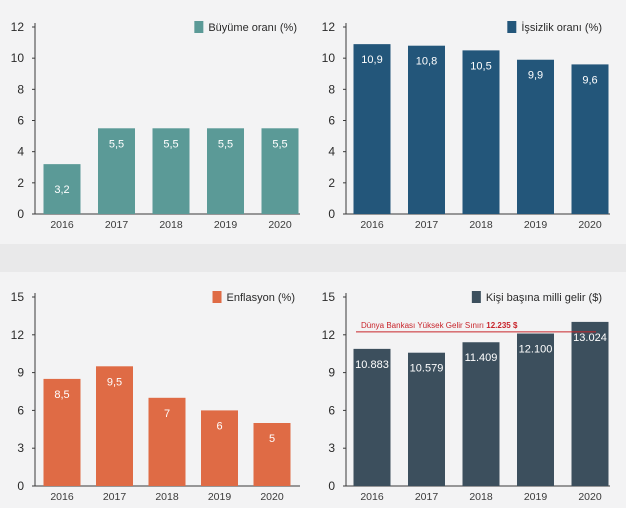 The height and width of the screenshot is (508, 626). Describe the element at coordinates (371, 60) in the screenshot. I see `bar-value-label: 10,9` at that location.